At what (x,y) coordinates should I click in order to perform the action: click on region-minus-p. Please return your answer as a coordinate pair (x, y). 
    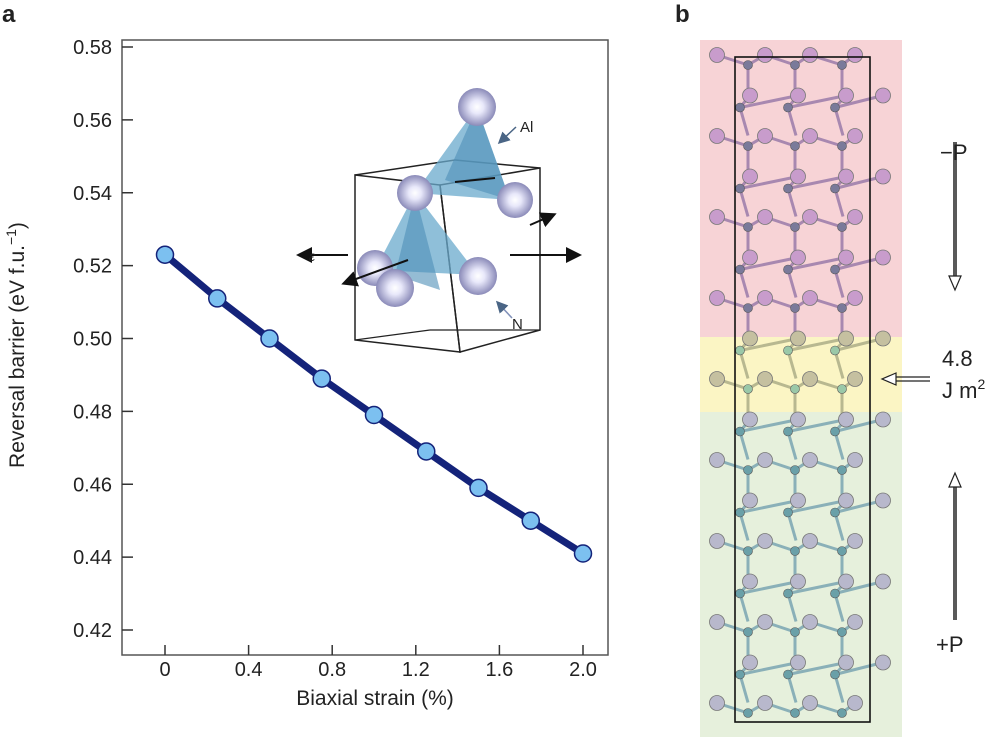
    Looking at the image, I should click on (801, 188).